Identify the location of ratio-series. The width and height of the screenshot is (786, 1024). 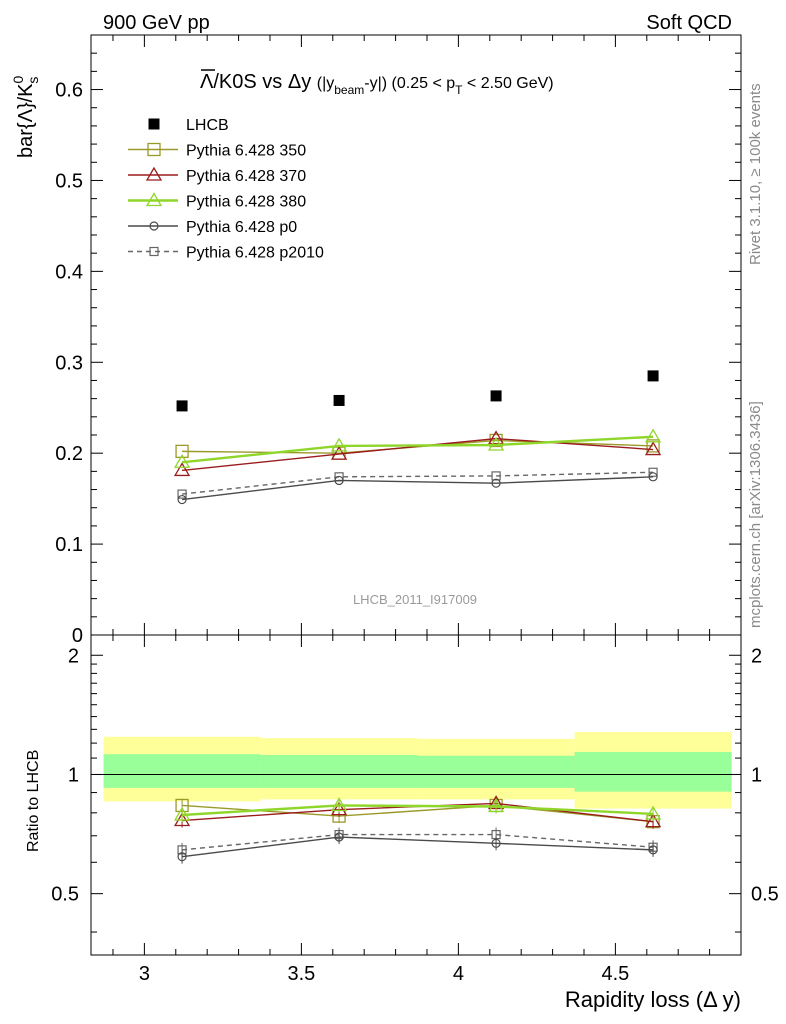
(417, 829).